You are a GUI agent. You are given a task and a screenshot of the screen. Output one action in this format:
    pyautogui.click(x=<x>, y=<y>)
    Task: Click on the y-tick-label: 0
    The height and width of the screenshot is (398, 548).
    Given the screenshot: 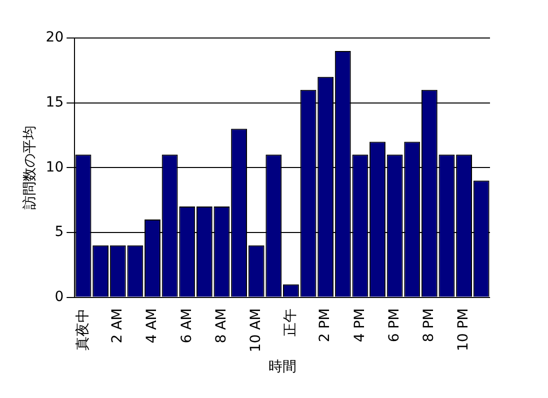 What is the action you would take?
    pyautogui.click(x=59, y=296)
    